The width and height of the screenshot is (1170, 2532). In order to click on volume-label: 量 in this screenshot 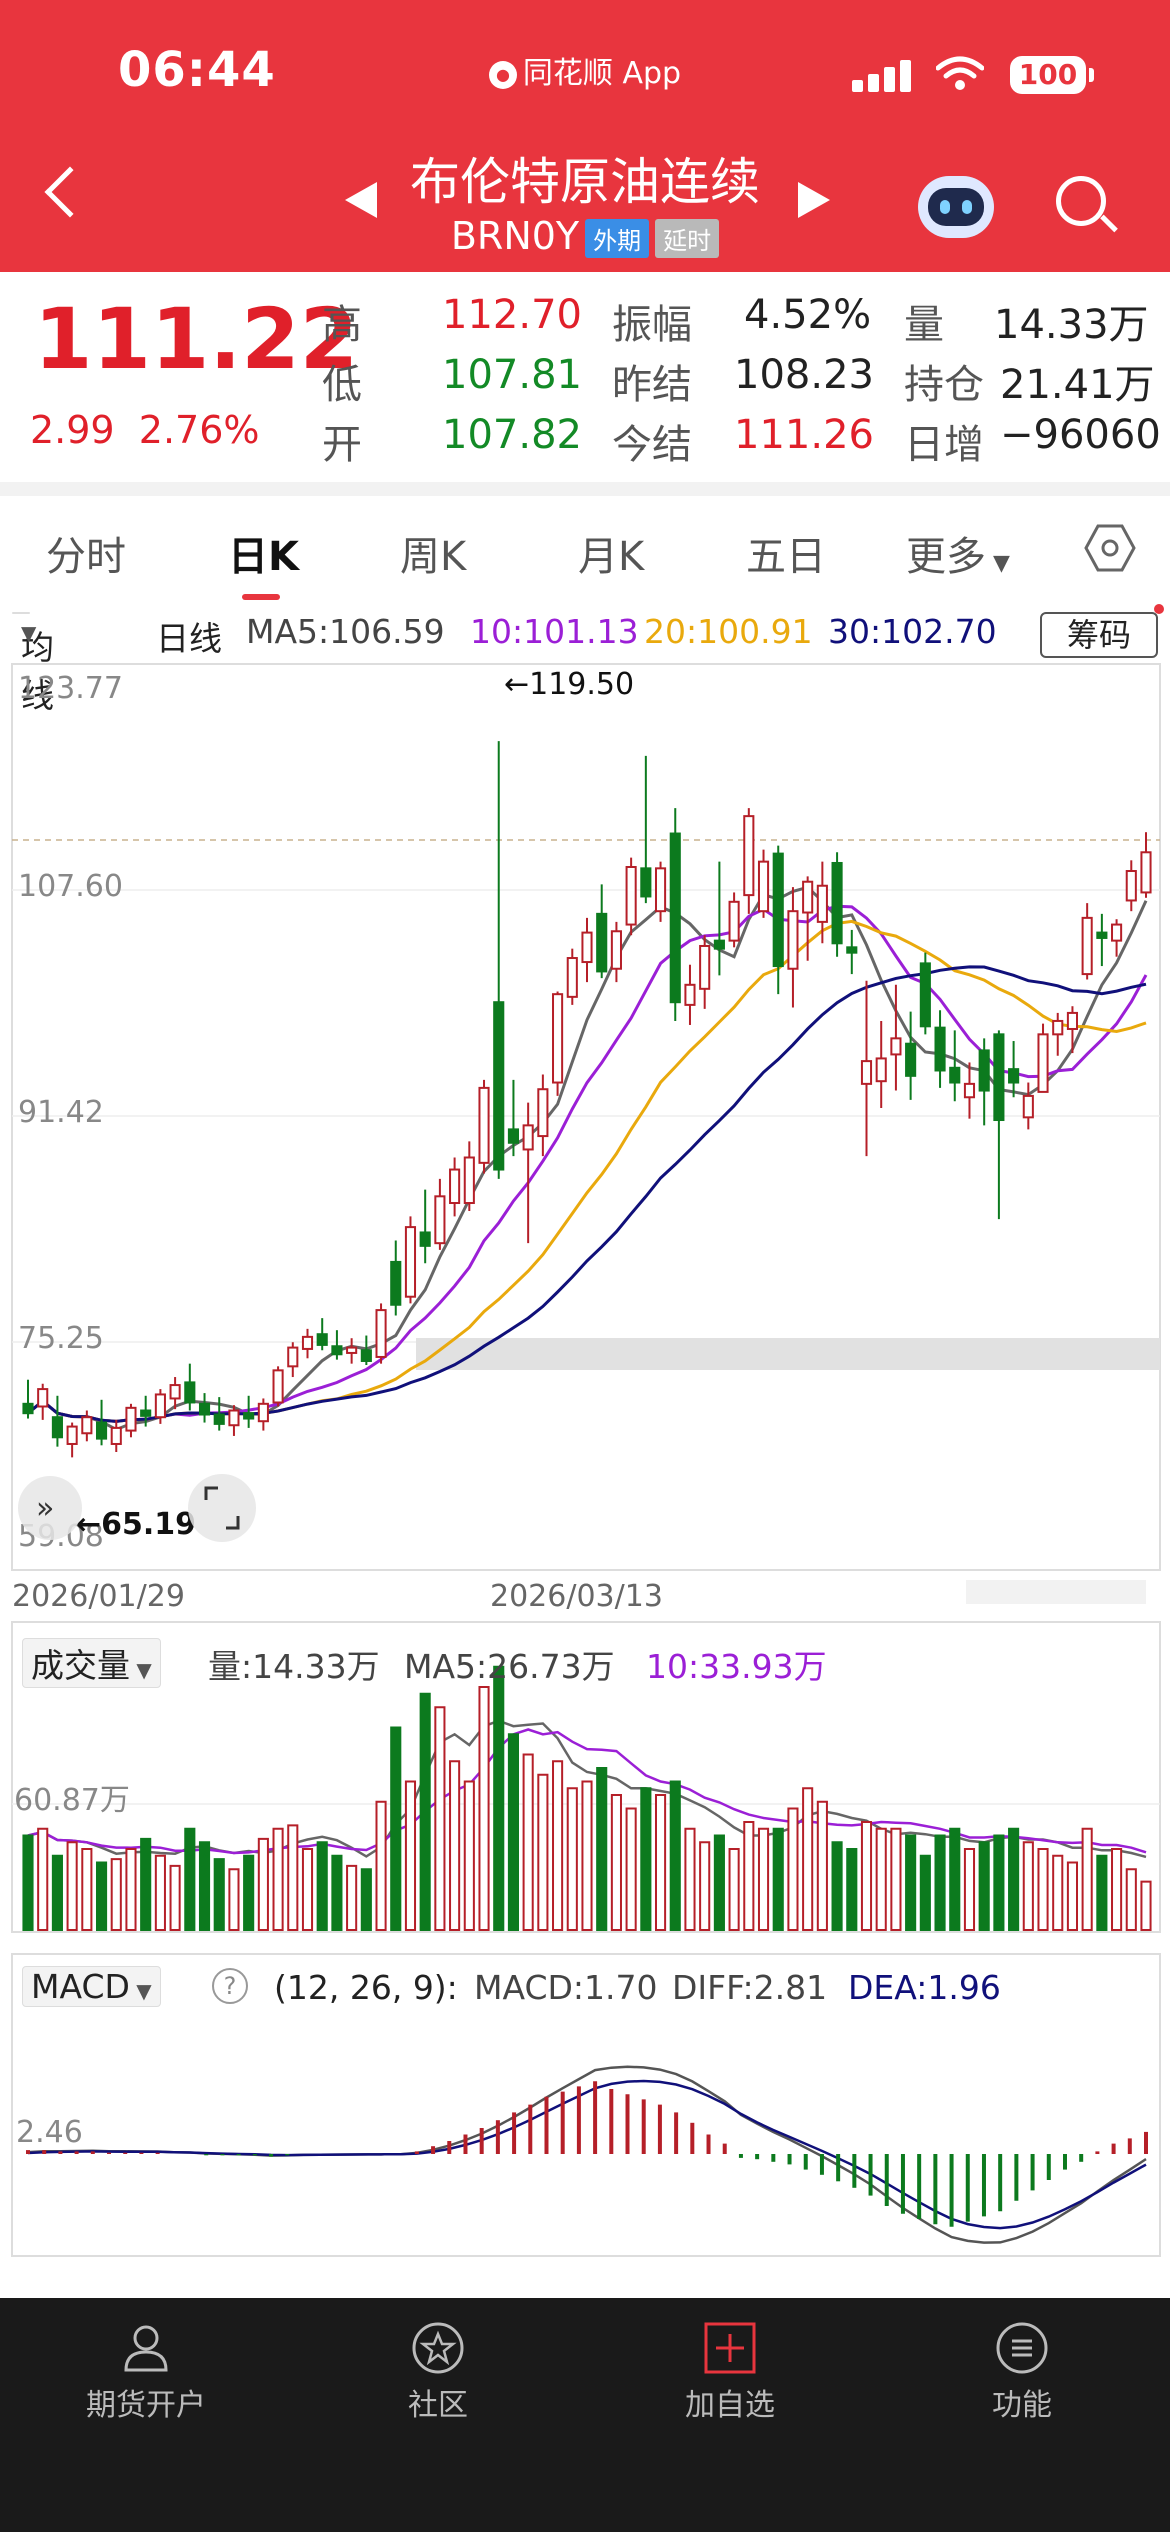, I will do `click(924, 325)`.